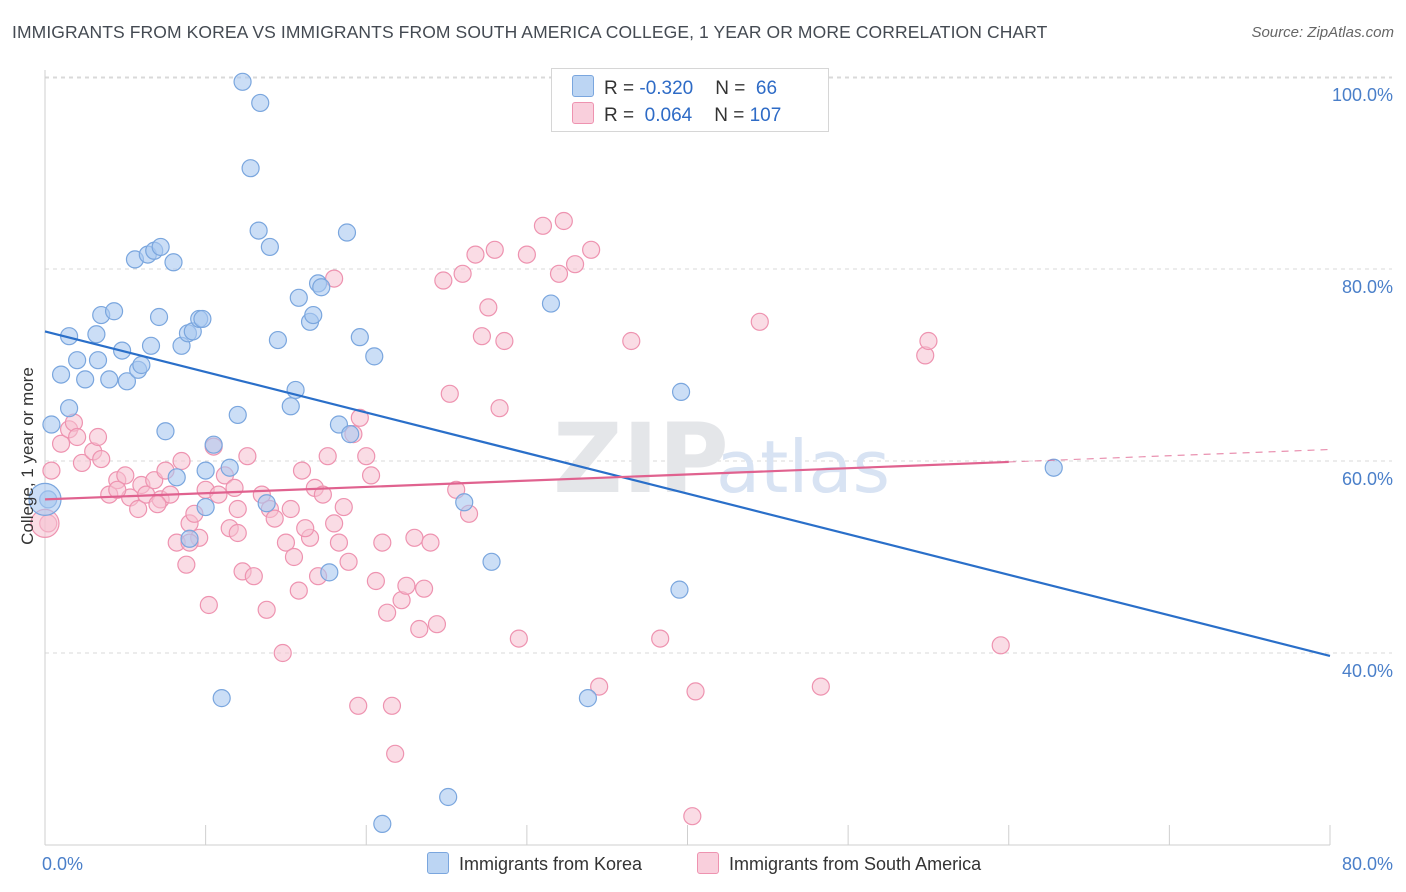  I want to click on y-axis-label: College, 1 year or more, so click(27, 456).